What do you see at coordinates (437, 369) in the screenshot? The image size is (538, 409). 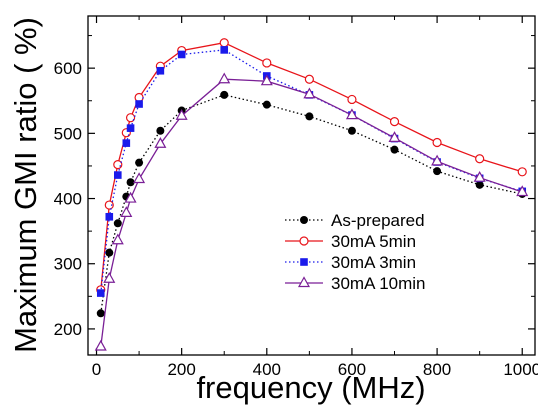 I see `x-tick-label: 800` at bounding box center [437, 369].